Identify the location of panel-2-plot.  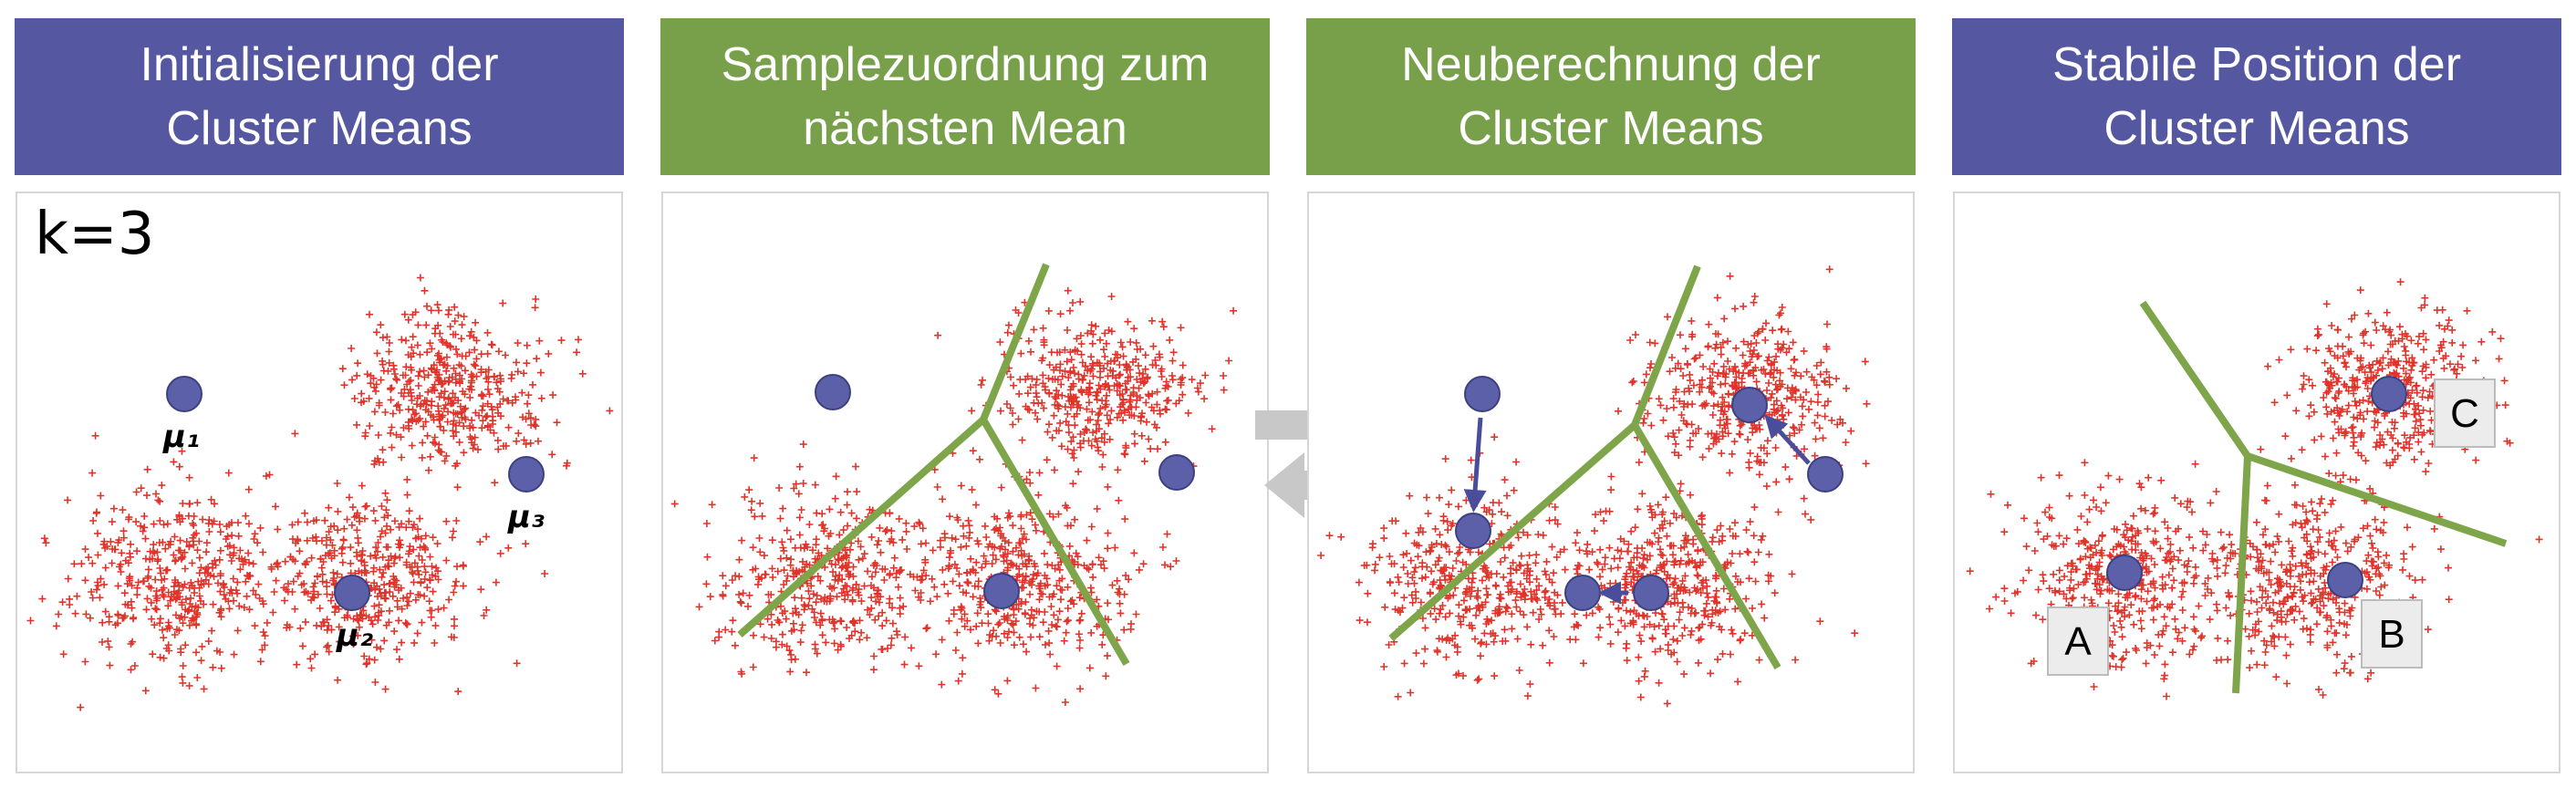
(954, 485).